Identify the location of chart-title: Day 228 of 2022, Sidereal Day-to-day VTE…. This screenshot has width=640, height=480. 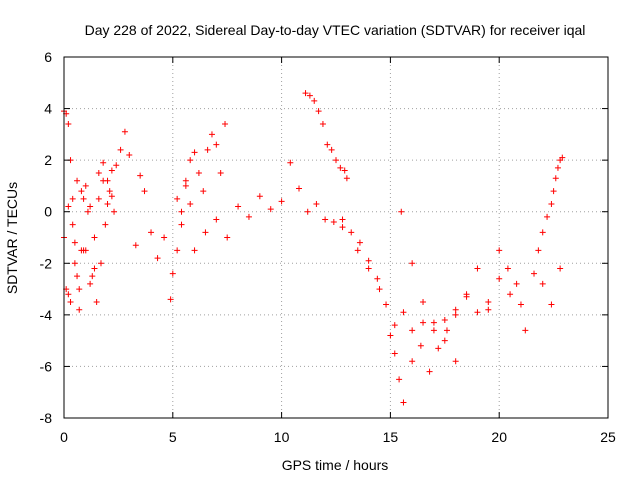
(335, 30).